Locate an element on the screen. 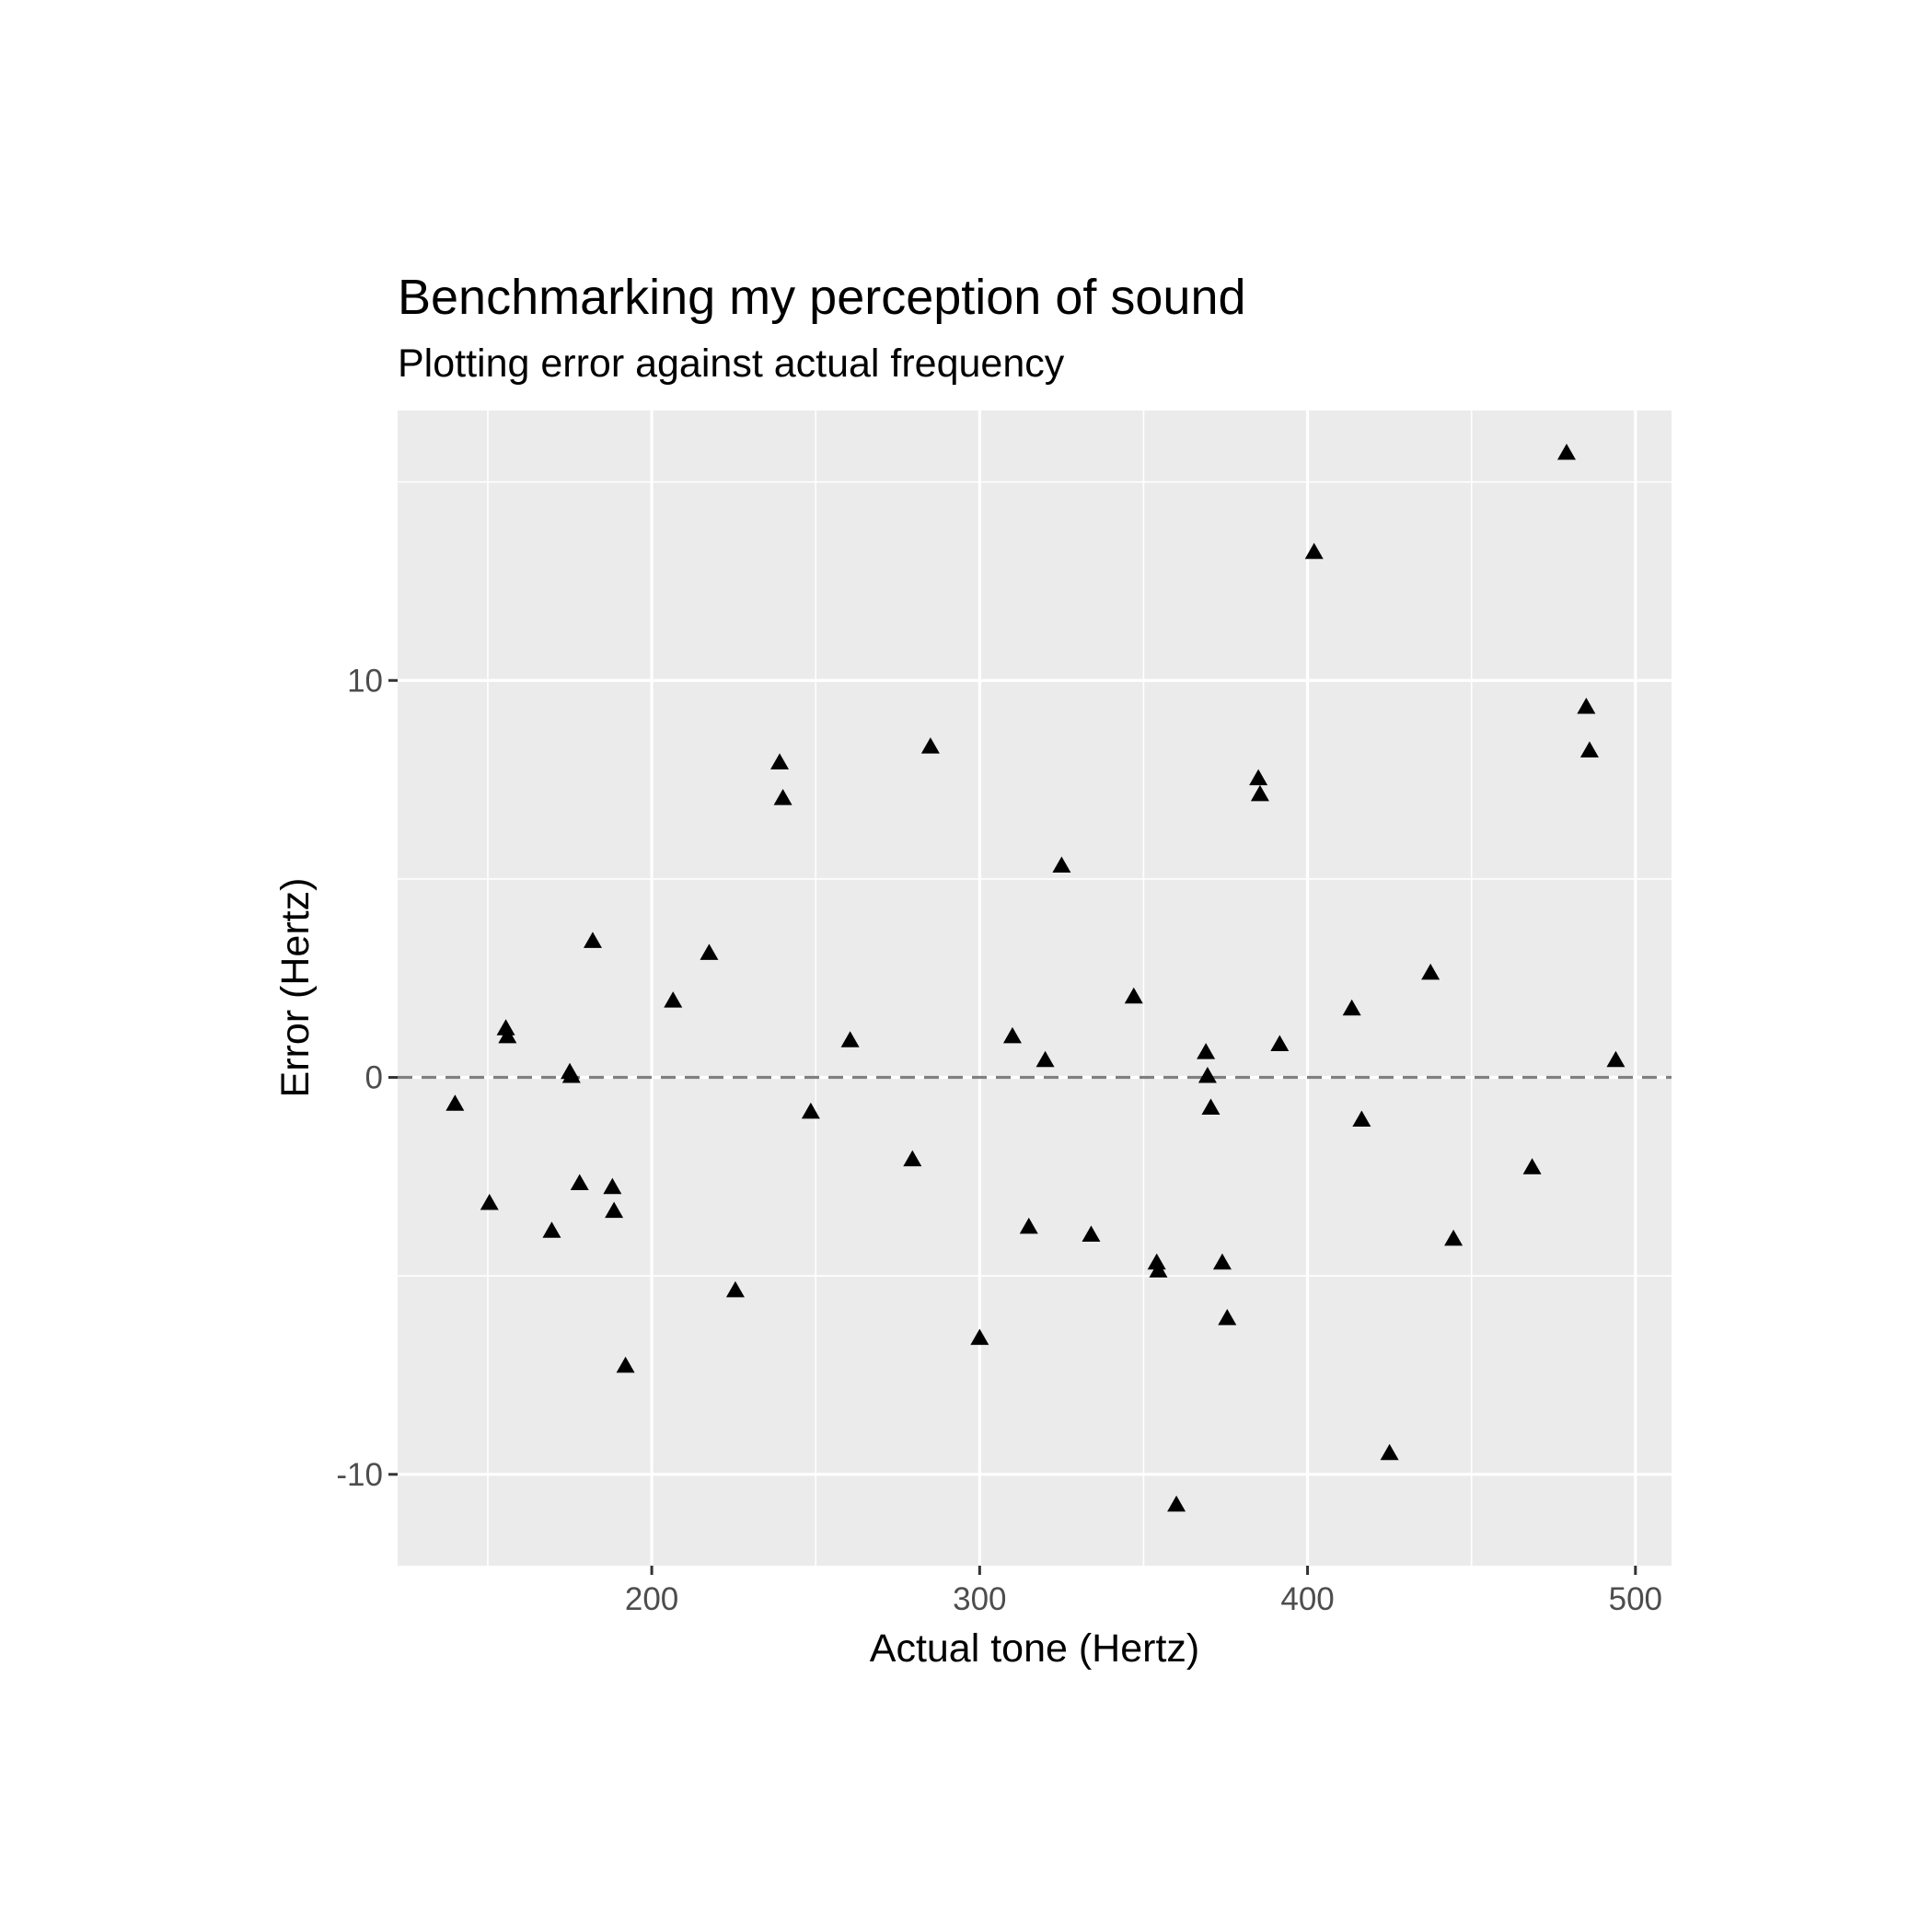  x-tick-label: 500 is located at coordinates (1636, 1599).